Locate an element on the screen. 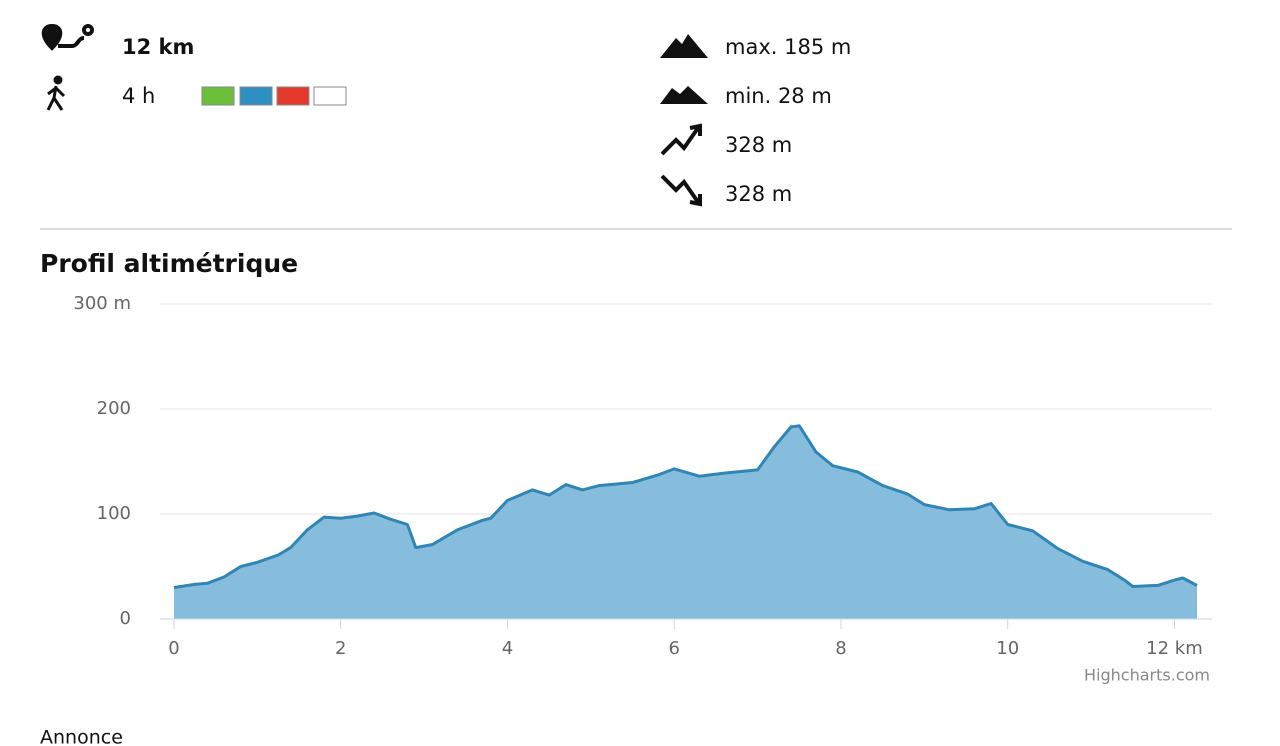 This screenshot has height=746, width=1280. x-tick-label: 2 is located at coordinates (340, 648).